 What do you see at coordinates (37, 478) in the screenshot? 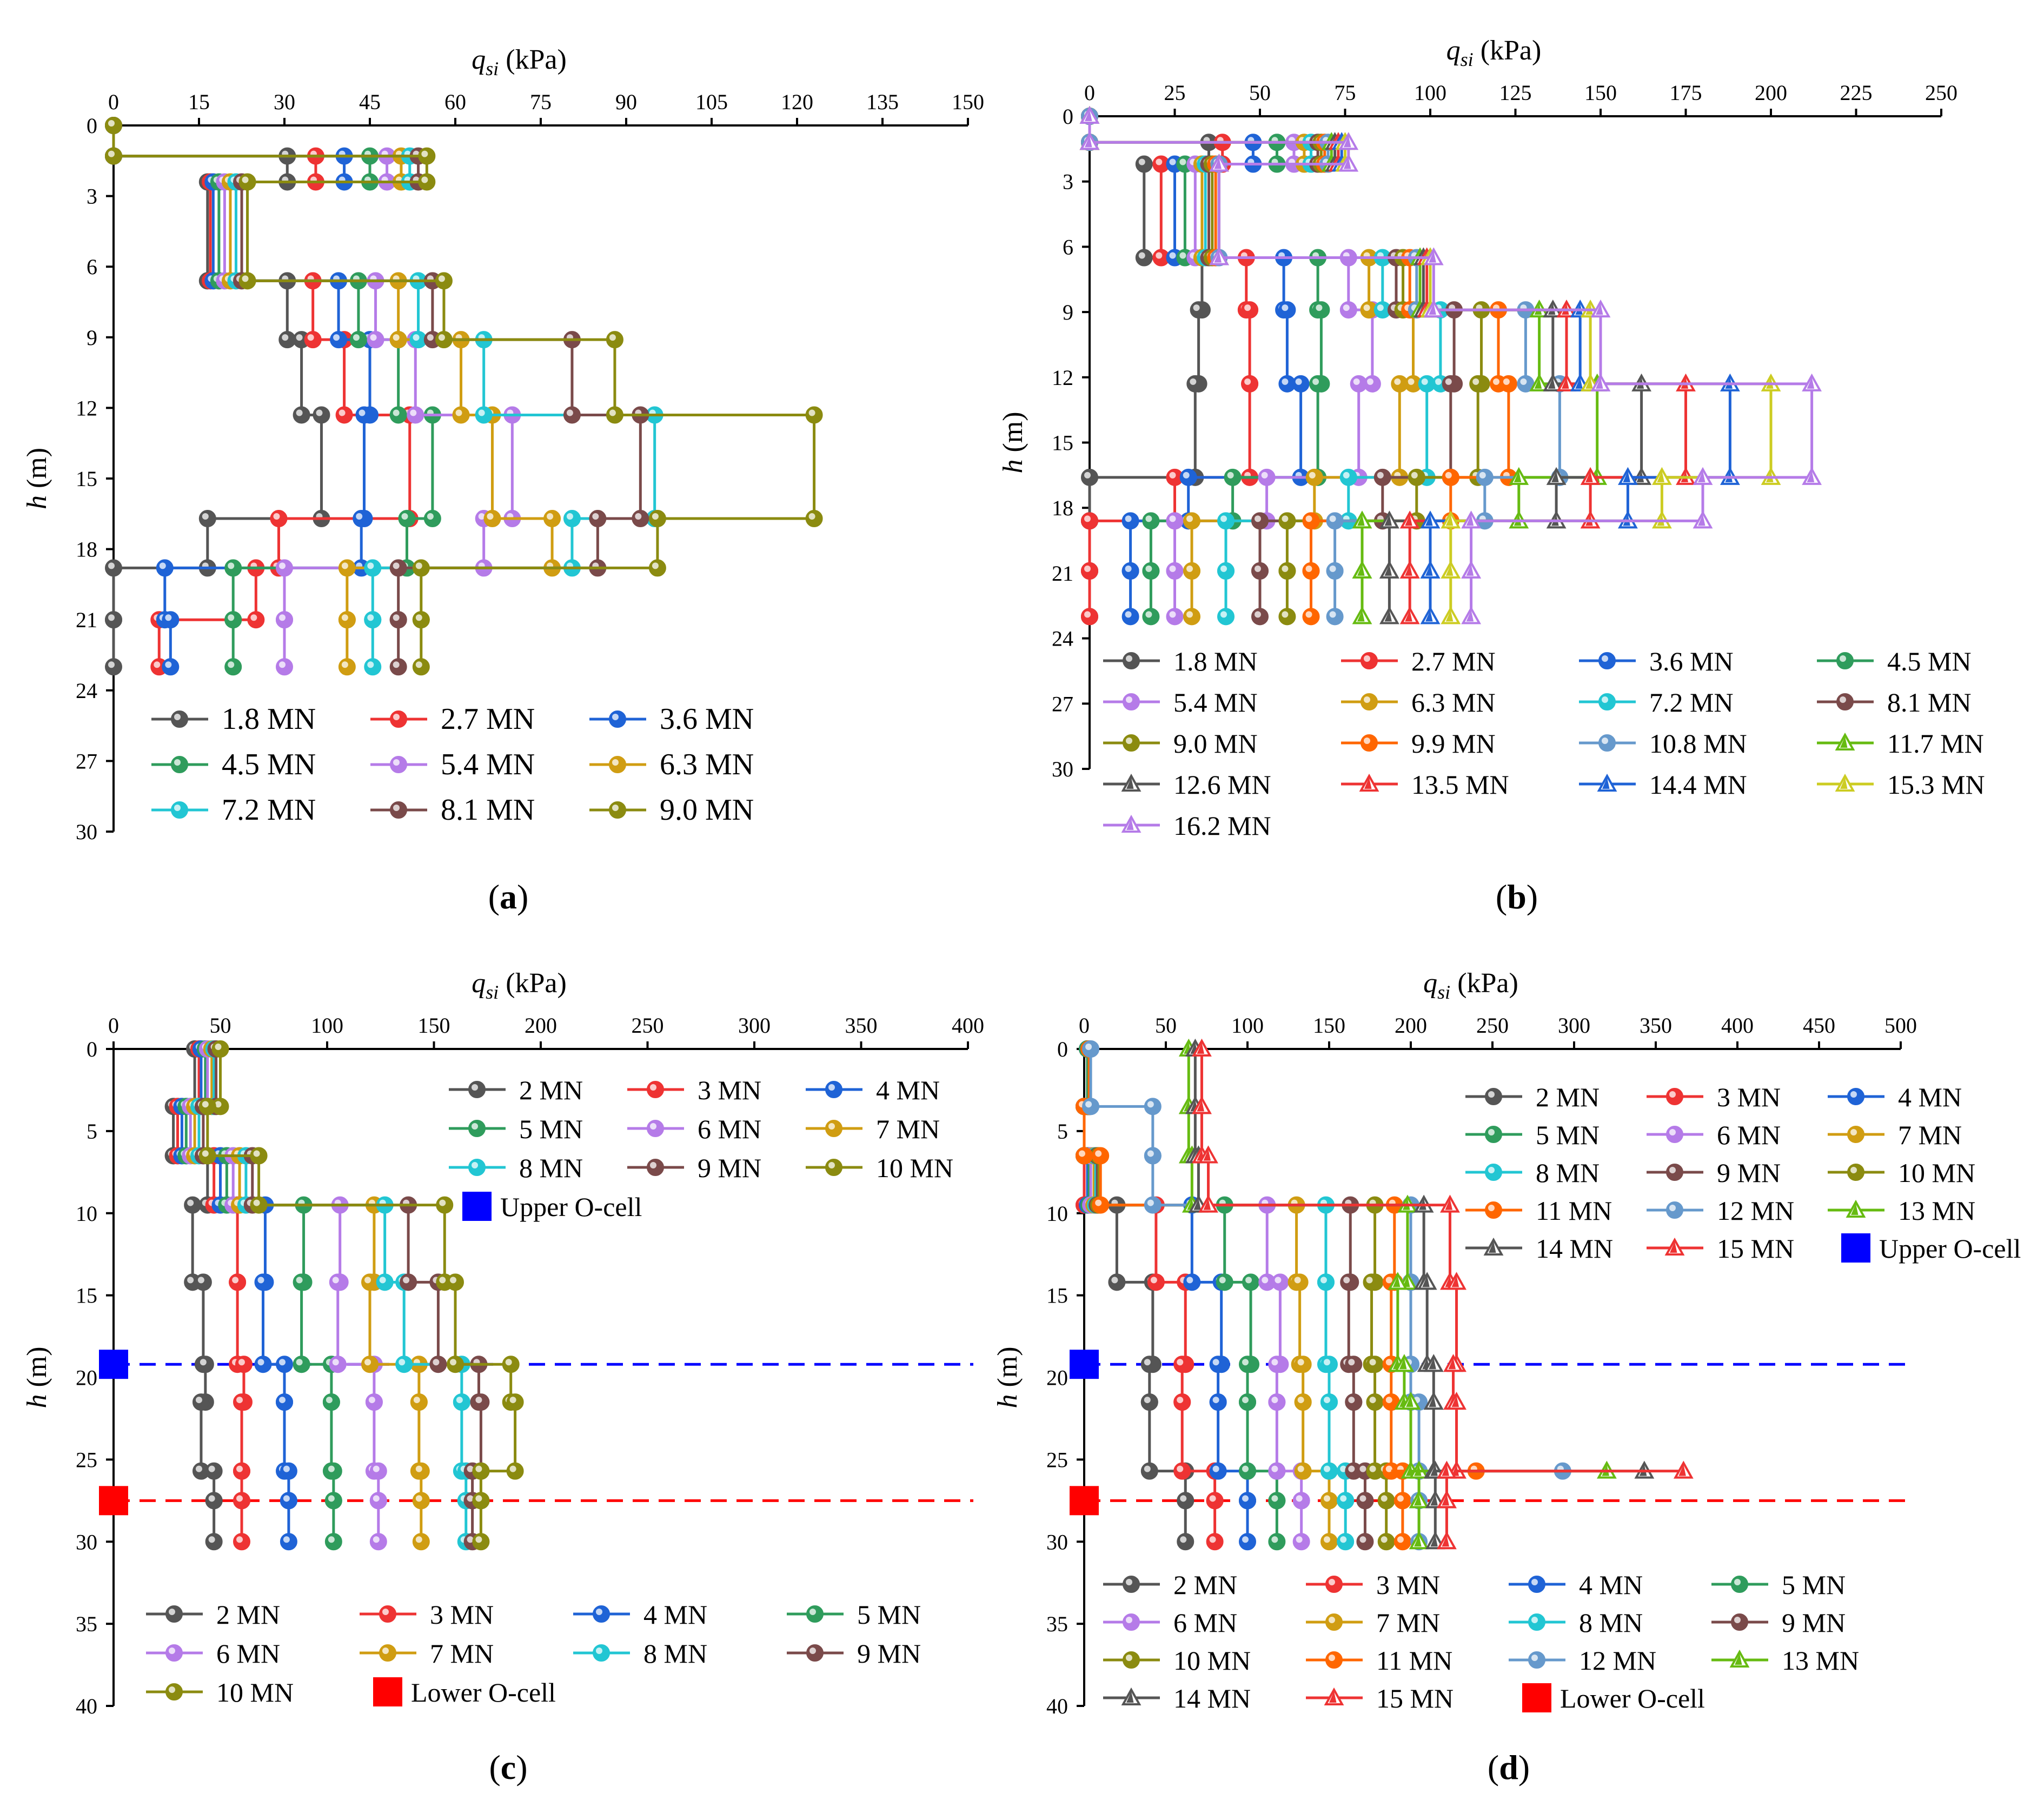
I see `y-axis-title: h (m)` at bounding box center [37, 478].